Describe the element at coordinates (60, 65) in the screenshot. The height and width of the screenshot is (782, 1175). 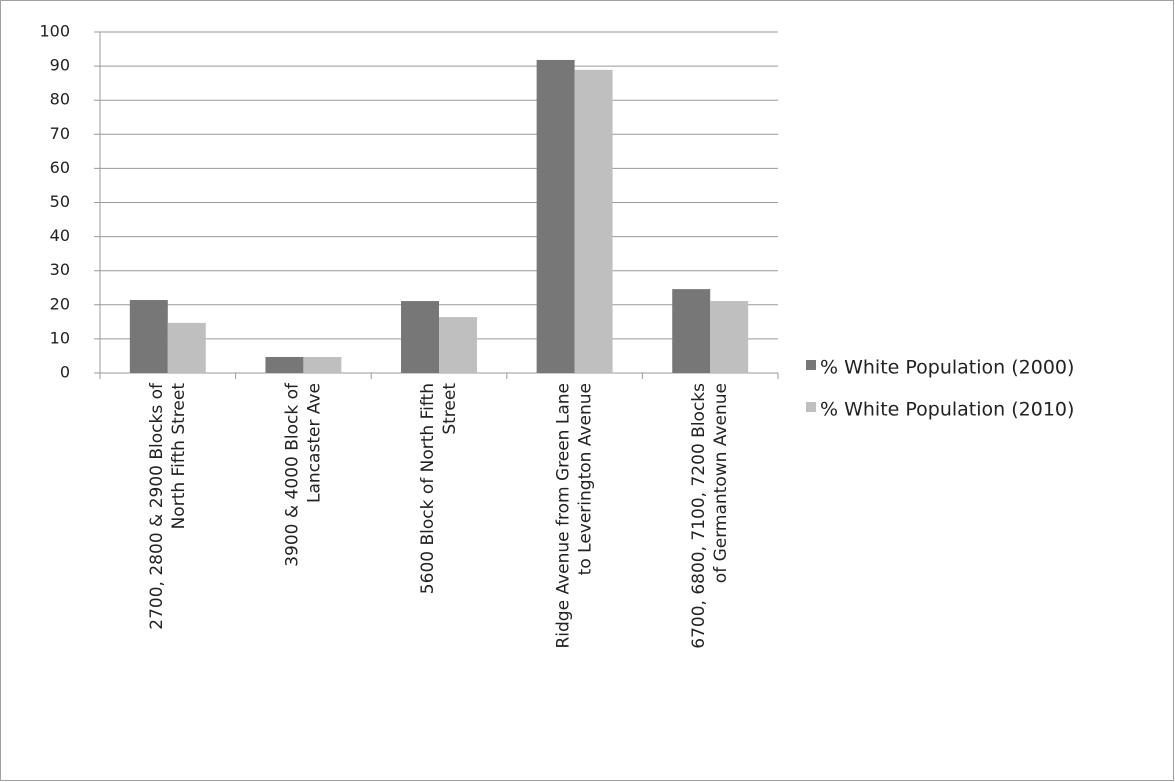
I see `y-tick-label: 90` at that location.